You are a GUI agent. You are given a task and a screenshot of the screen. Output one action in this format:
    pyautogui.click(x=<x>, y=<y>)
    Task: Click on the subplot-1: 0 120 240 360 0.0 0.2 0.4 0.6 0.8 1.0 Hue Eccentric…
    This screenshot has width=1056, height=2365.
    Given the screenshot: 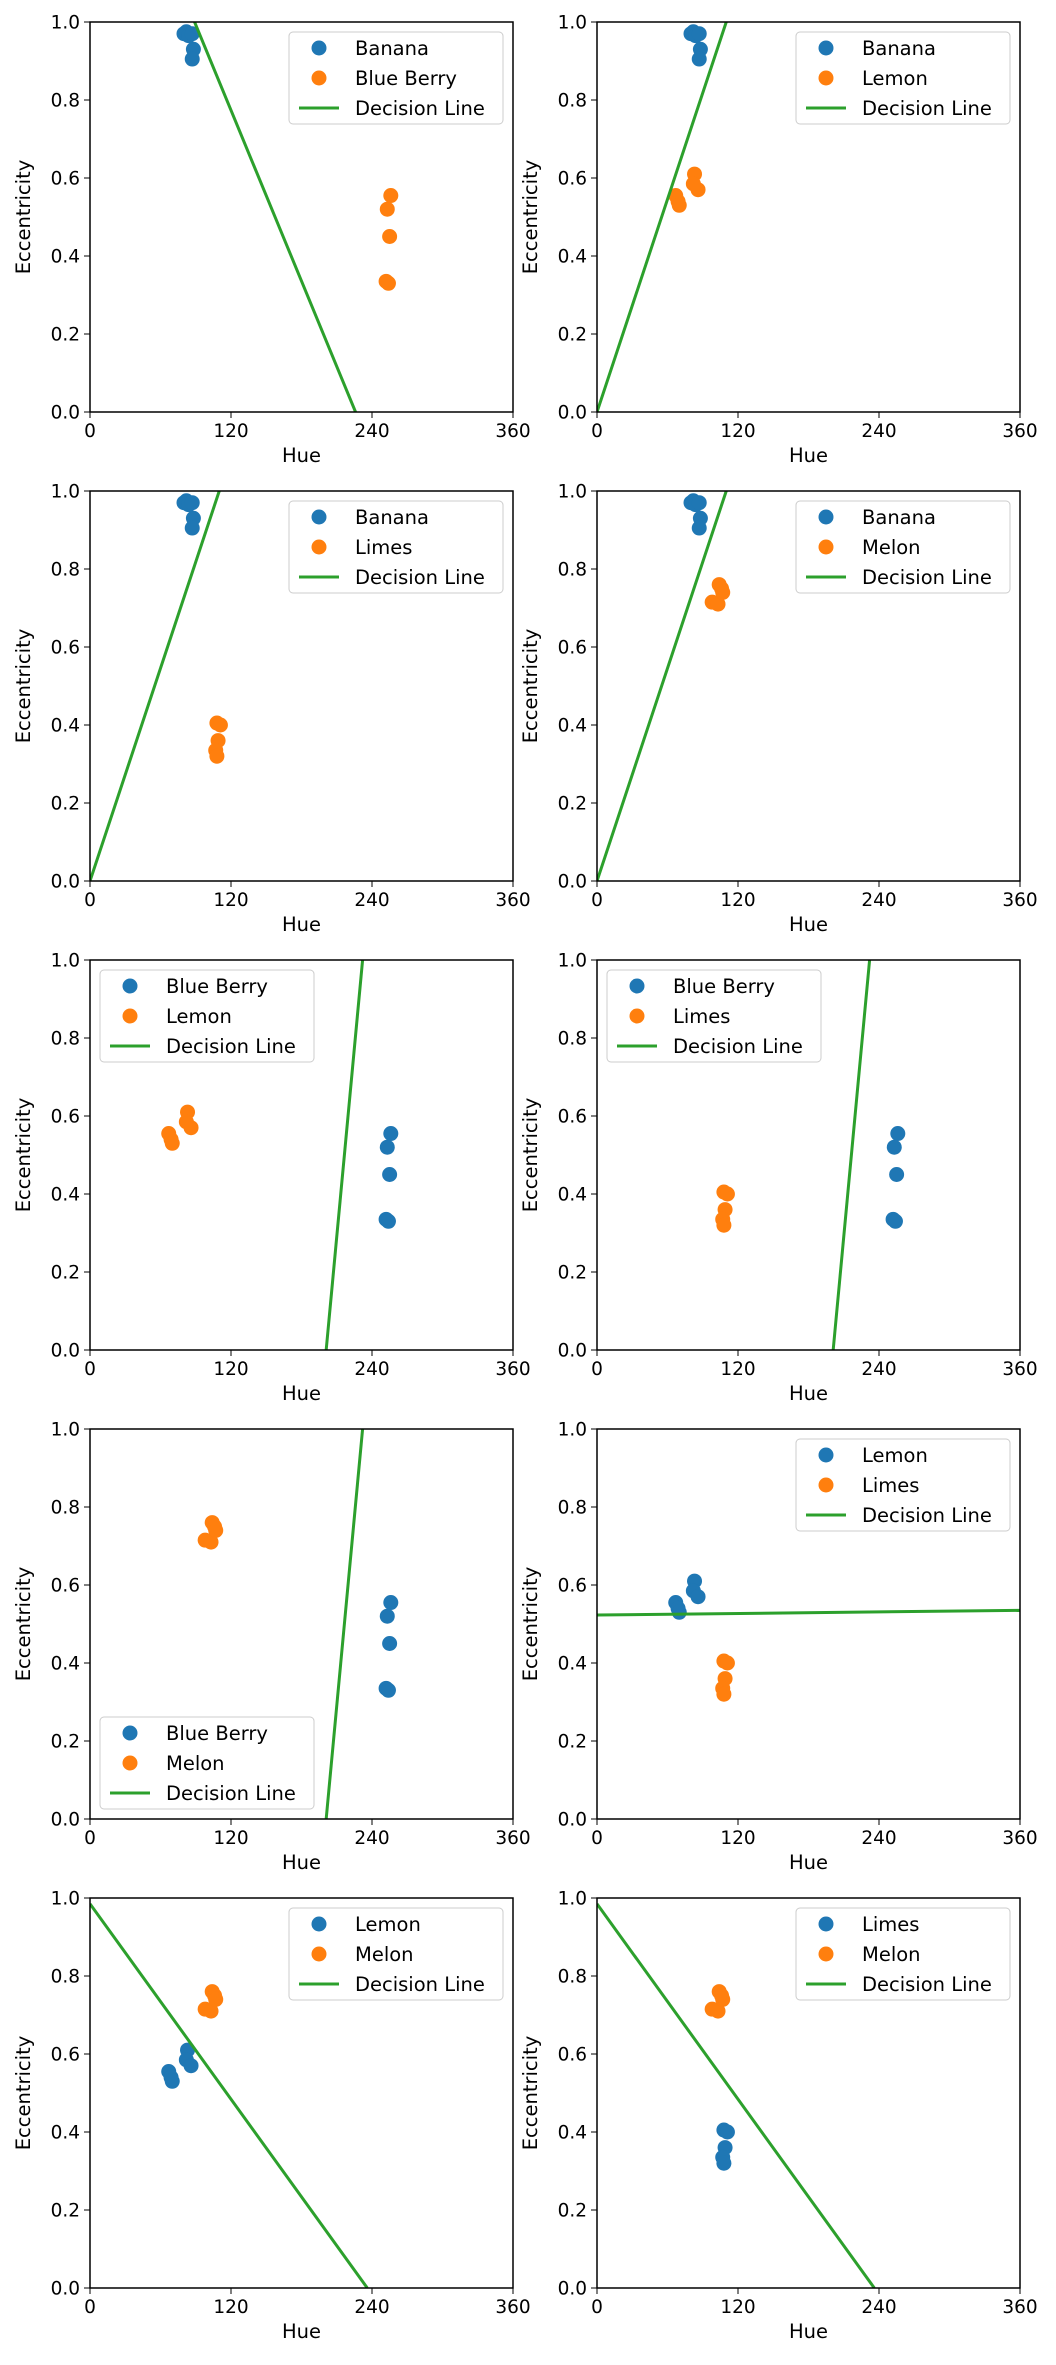 What is the action you would take?
    pyautogui.click(x=271, y=240)
    